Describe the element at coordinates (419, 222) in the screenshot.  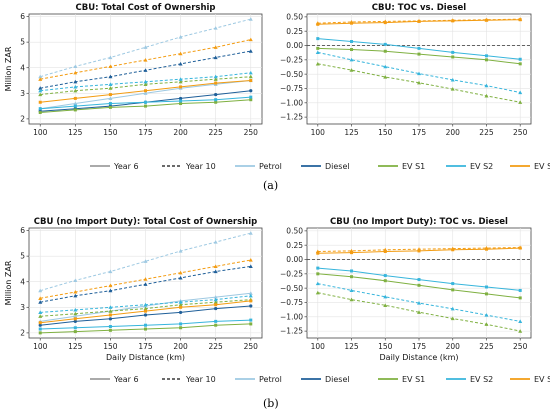
I see `chart-title: CBU (no Import Duty): TOC vs. Diesel` at that location.